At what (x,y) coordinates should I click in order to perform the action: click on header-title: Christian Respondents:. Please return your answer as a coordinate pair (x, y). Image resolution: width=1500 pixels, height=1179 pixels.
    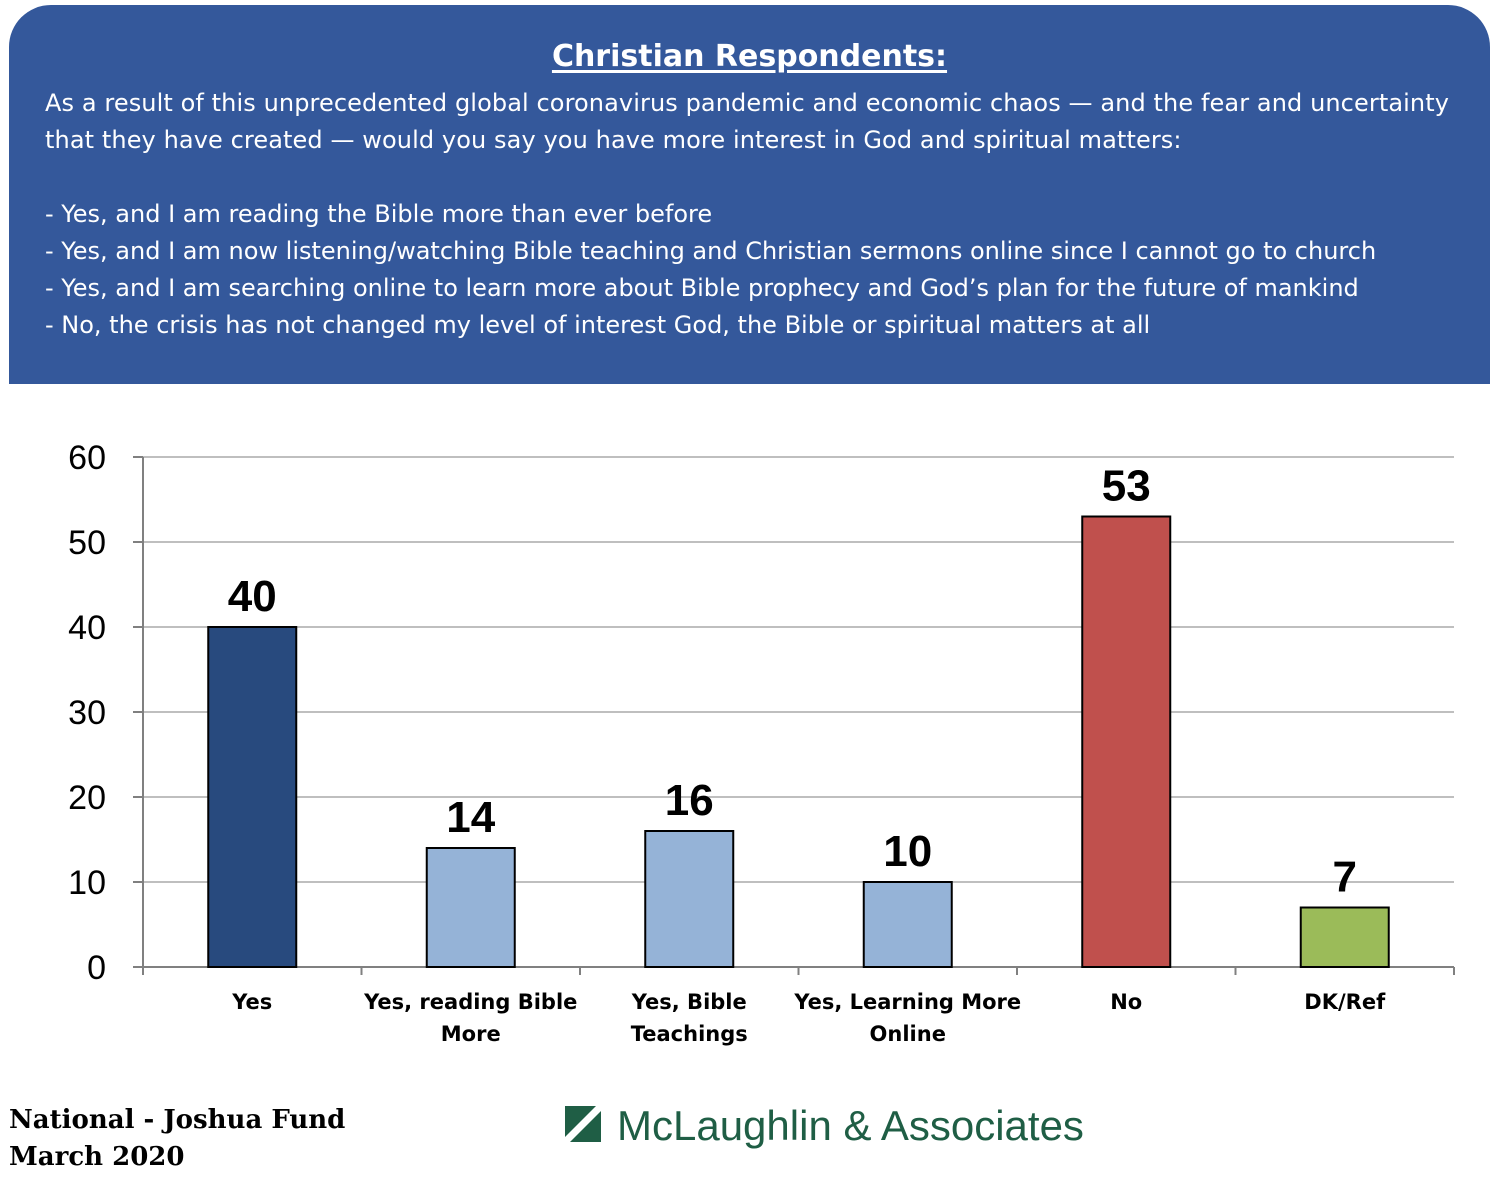
    Looking at the image, I should click on (749, 56).